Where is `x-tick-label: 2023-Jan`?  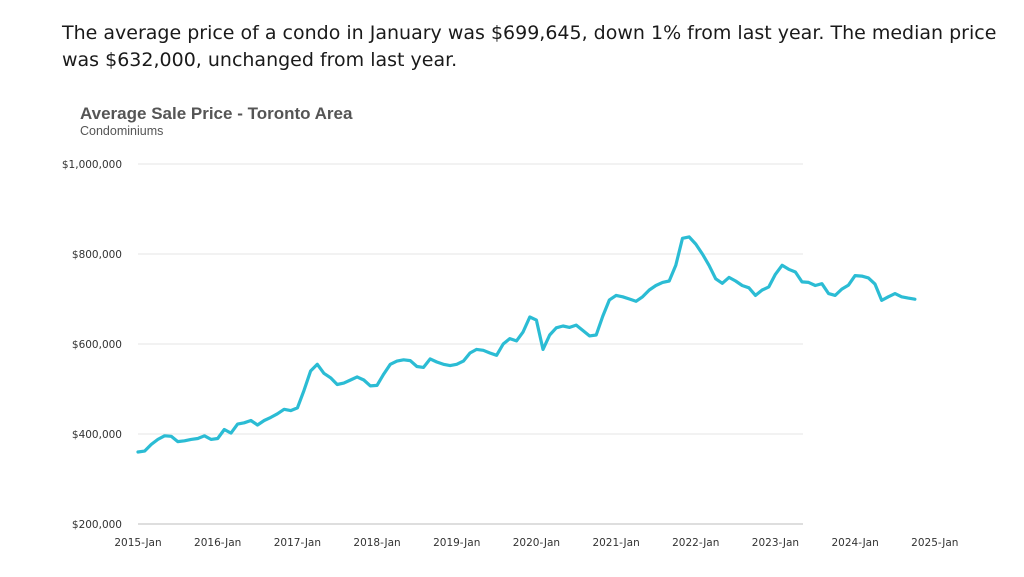 x-tick-label: 2023-Jan is located at coordinates (775, 543).